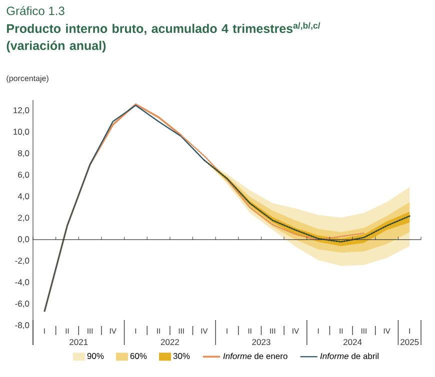  Describe the element at coordinates (169, 342) in the screenshot. I see `annotation: 2022` at that location.